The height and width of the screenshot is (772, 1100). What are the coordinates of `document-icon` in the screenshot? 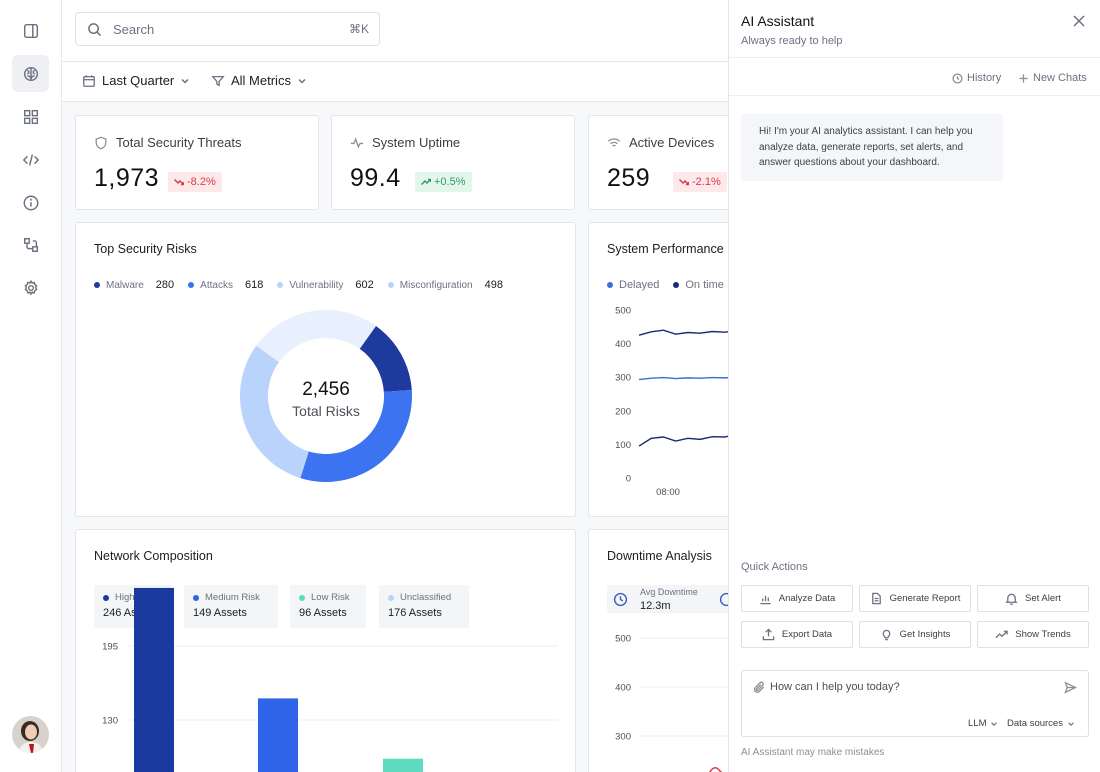 It's located at (876, 598).